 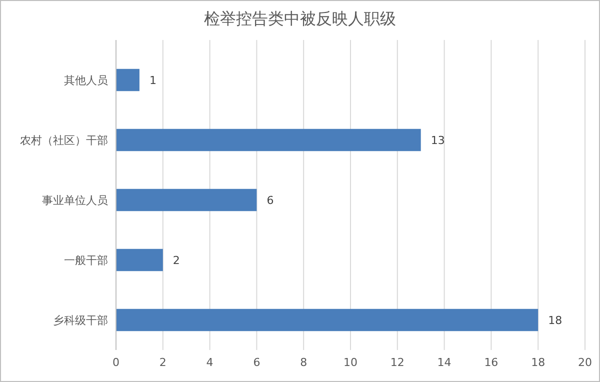 I want to click on x-tick-label: 0, so click(x=116, y=362).